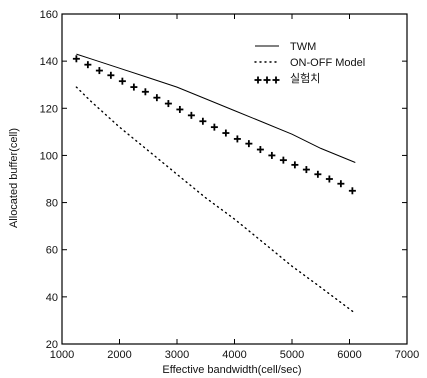 The width and height of the screenshot is (427, 378). Describe the element at coordinates (177, 355) in the screenshot. I see `x-tick-label: 3000` at that location.